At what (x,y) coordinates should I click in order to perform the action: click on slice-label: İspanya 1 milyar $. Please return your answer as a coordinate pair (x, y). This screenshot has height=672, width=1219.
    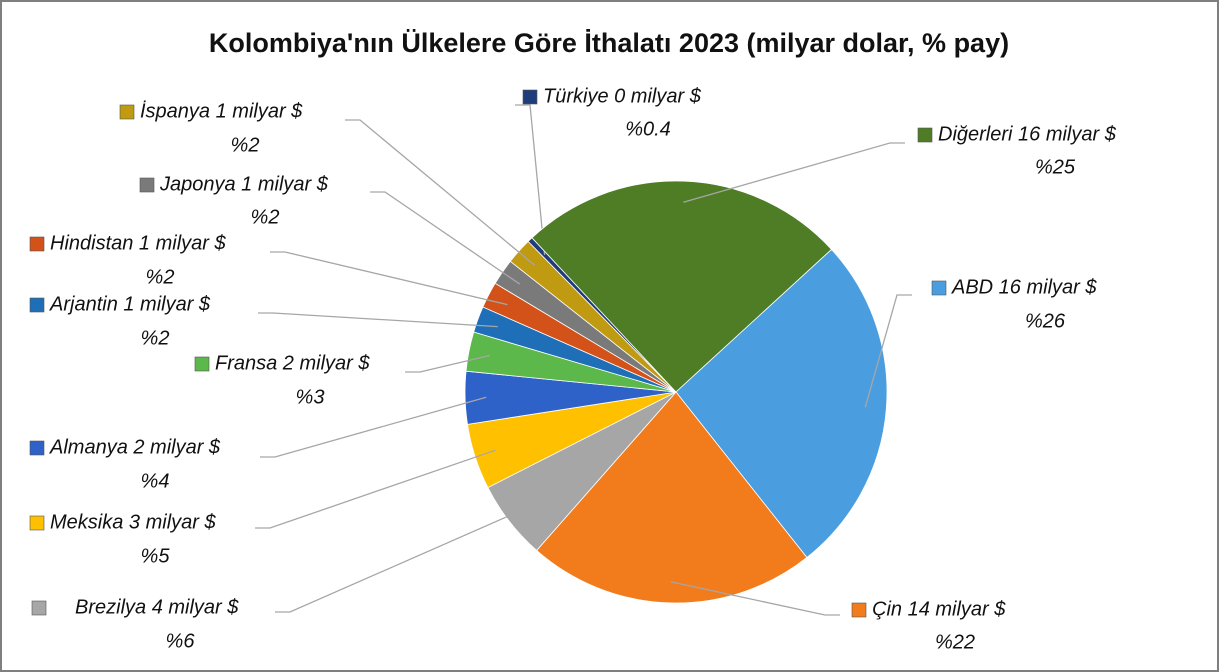
    Looking at the image, I should click on (221, 111).